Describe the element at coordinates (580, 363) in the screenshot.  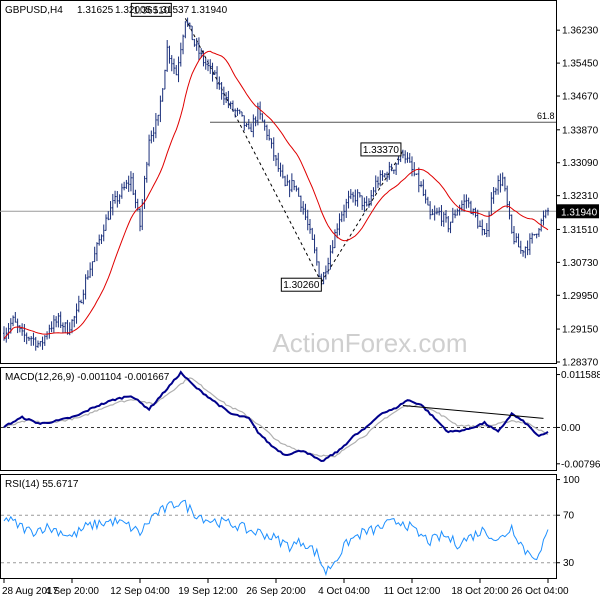
I see `price-y-tick-label: 1.28370` at that location.